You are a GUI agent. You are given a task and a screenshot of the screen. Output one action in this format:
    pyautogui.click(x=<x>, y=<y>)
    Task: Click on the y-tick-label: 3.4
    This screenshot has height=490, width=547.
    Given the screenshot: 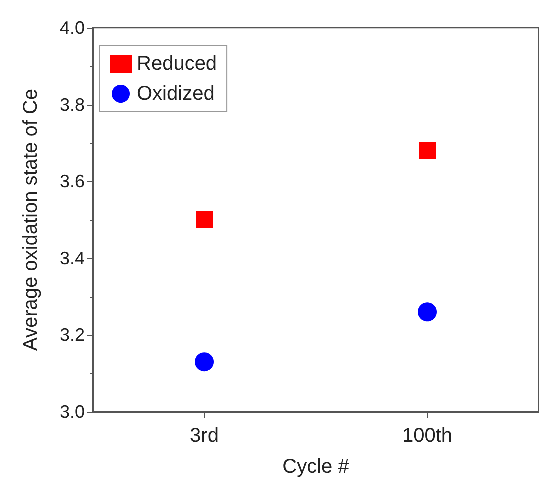 What is the action you would take?
    pyautogui.click(x=72, y=258)
    